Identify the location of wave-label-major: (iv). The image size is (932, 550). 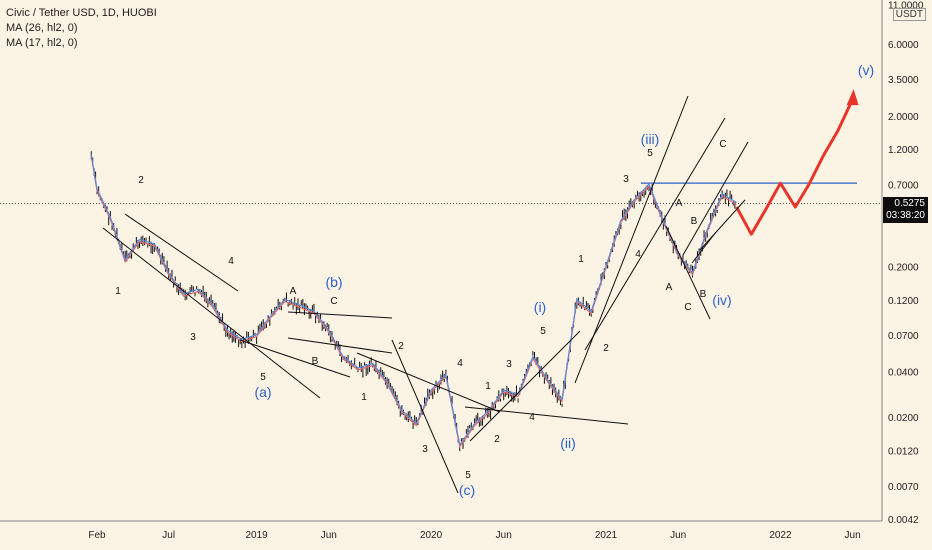
(721, 300).